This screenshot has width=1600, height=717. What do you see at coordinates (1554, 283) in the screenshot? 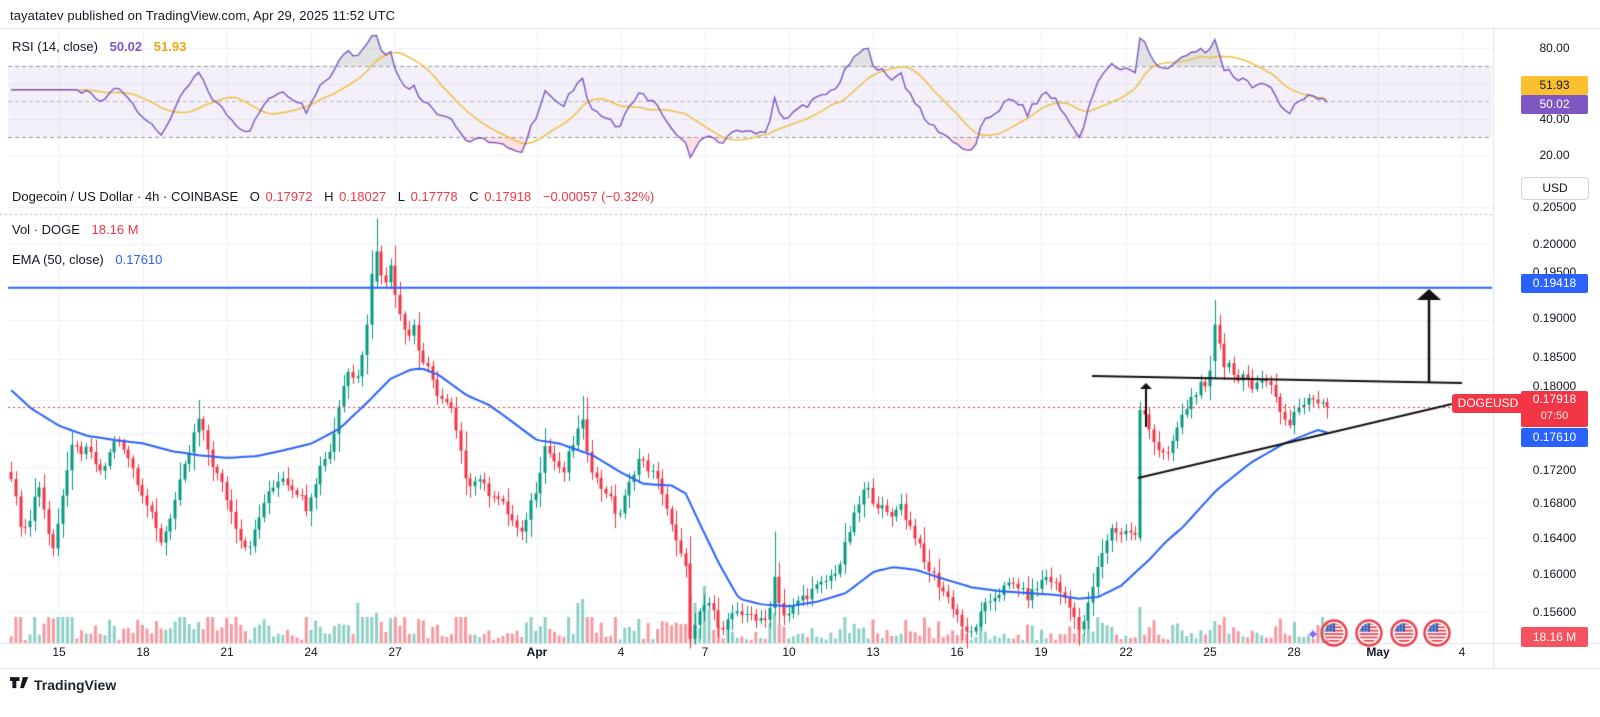
I see `level-price-badge: 0.19418` at bounding box center [1554, 283].